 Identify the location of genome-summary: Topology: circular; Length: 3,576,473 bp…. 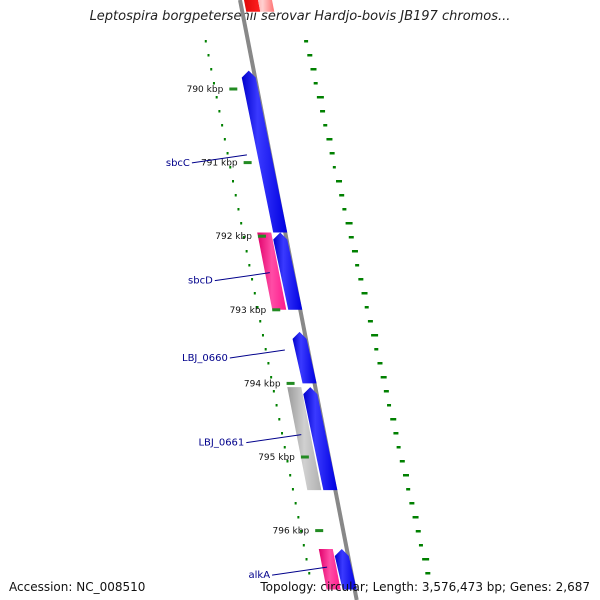
(425, 587).